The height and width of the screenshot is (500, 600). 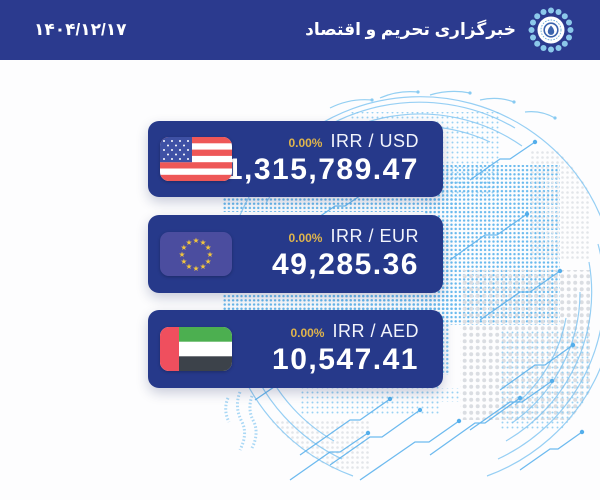 What do you see at coordinates (374, 236) in the screenshot?
I see `pair-label: IRR / EUR` at bounding box center [374, 236].